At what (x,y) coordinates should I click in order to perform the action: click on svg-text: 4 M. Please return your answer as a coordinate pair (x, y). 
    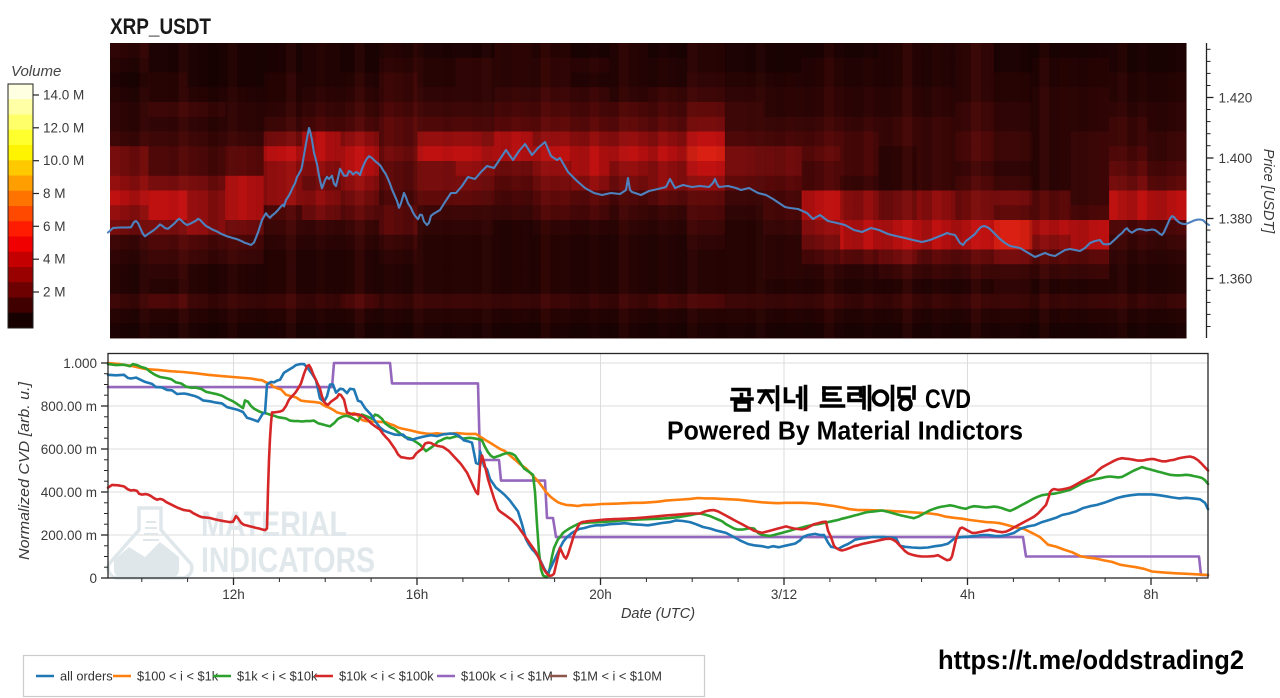
    Looking at the image, I should click on (54, 259).